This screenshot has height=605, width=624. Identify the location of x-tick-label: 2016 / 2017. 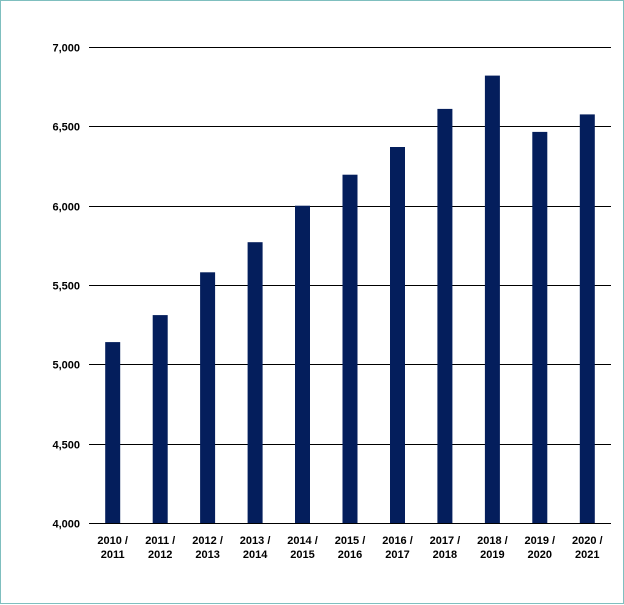
(397, 548).